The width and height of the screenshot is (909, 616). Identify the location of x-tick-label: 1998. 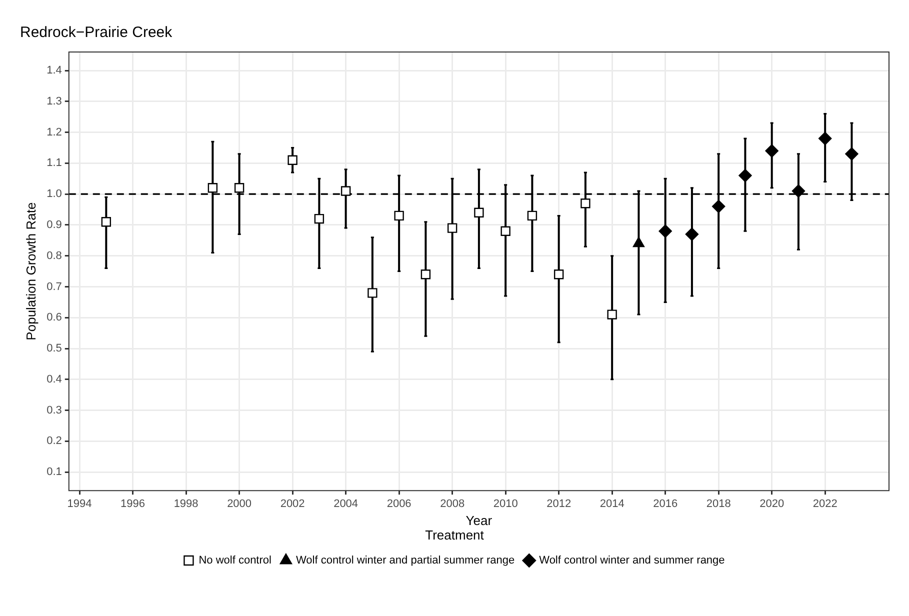
(186, 504).